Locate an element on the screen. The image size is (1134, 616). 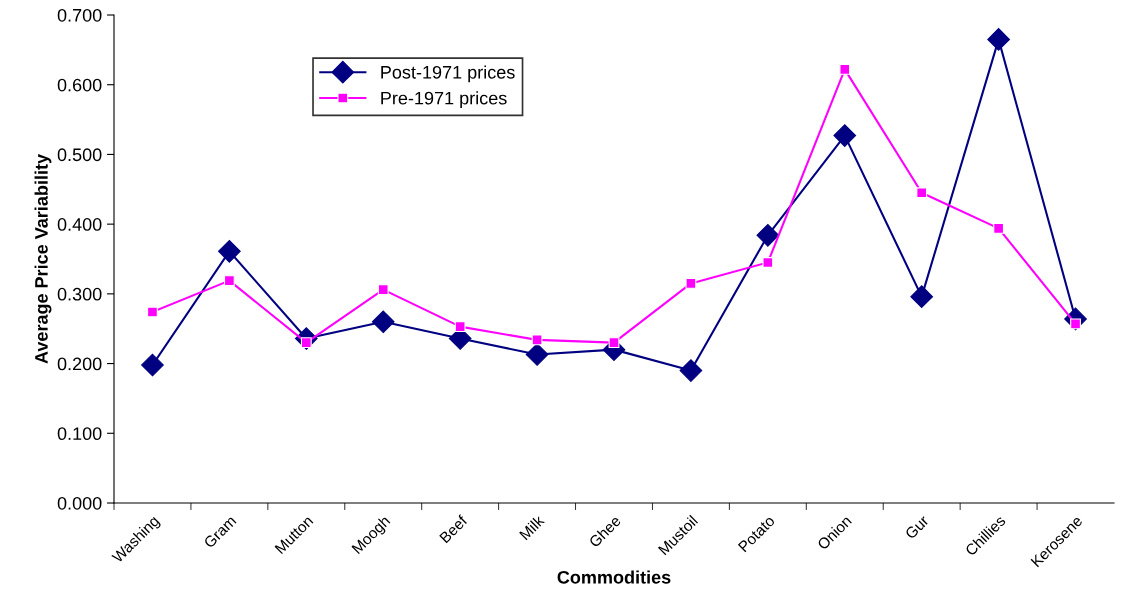
legend-label: Pre-1971 prices is located at coordinates (444, 100).